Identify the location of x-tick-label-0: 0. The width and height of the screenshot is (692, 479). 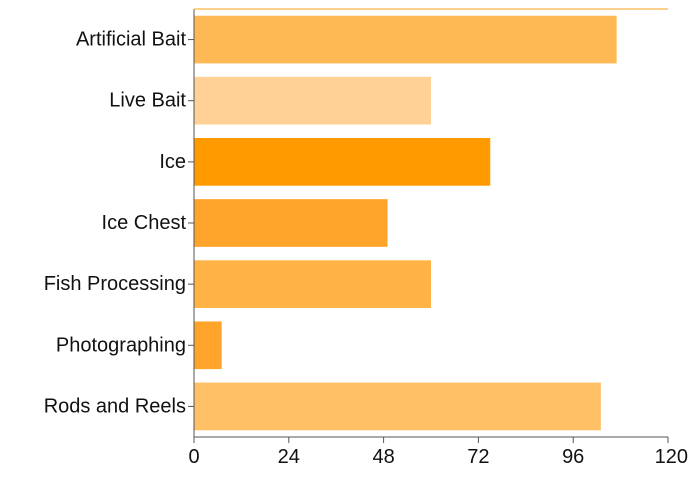
(193, 457).